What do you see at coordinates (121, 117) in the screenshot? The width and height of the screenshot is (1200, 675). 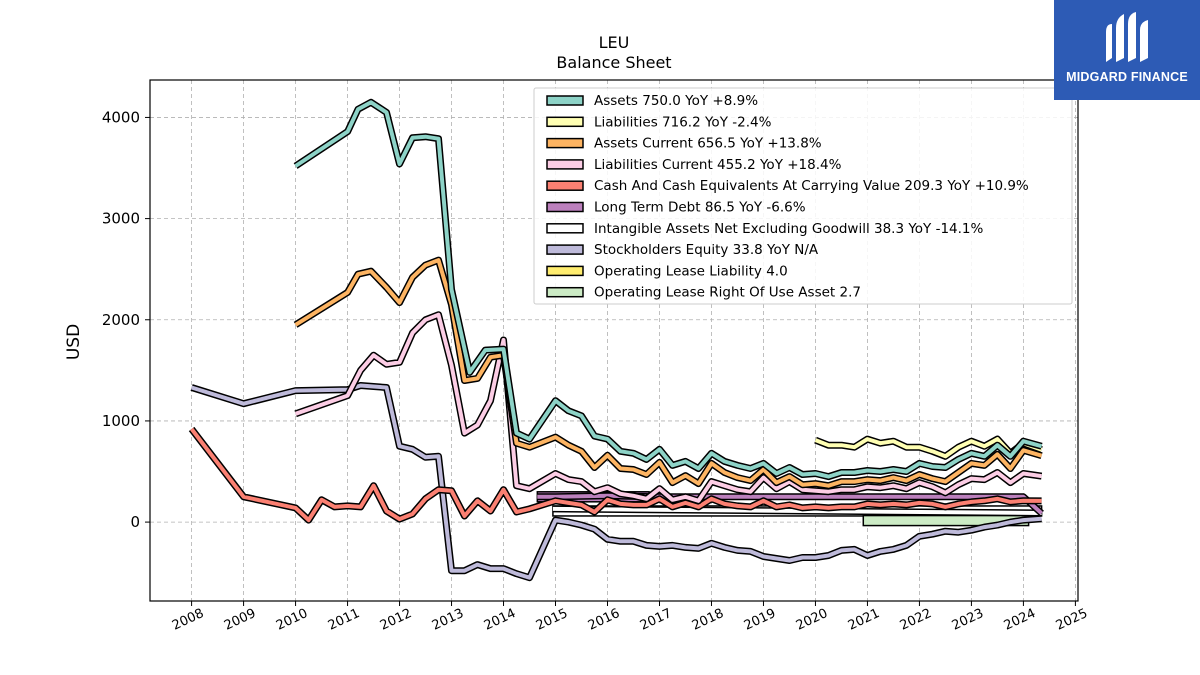 I see `y-tick-label: 4000` at bounding box center [121, 117].